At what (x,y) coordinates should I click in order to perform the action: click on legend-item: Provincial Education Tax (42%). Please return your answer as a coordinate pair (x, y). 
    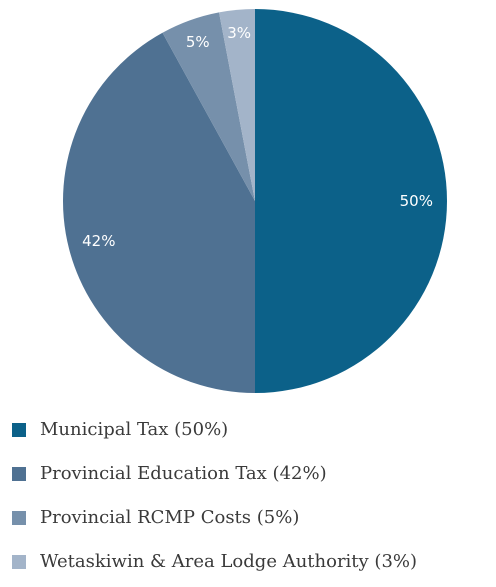
    Looking at the image, I should click on (214, 473).